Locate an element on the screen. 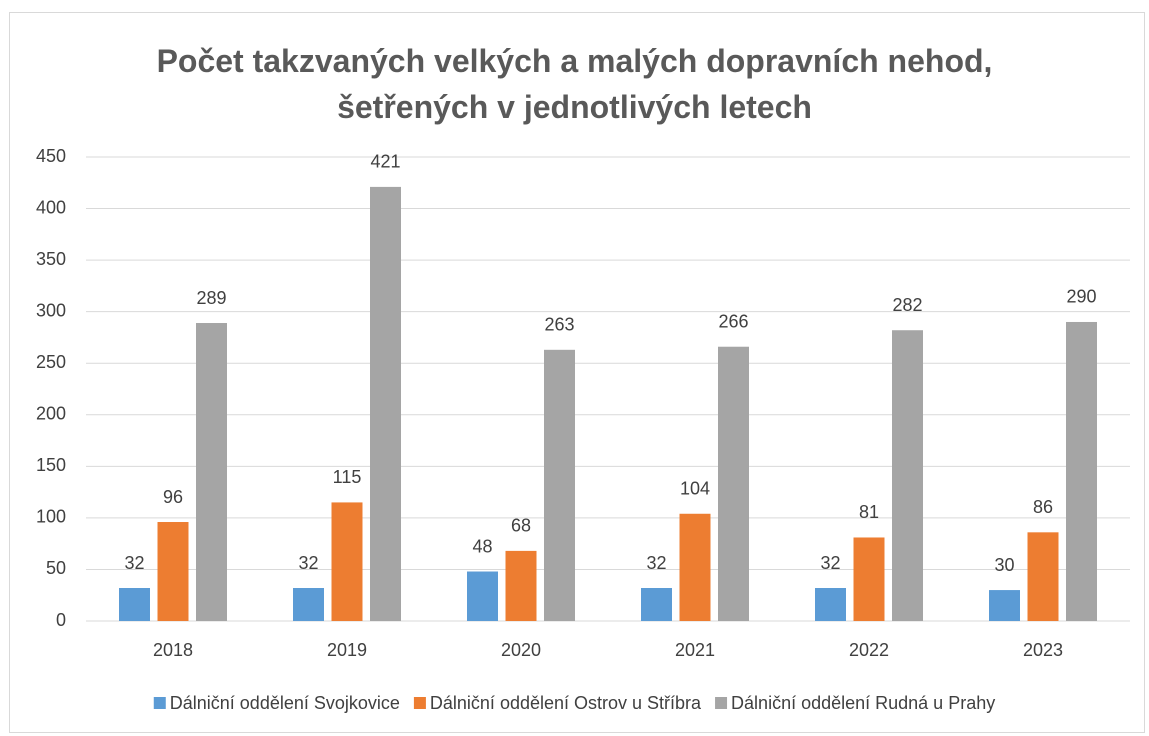  data-label: 421 is located at coordinates (385, 162).